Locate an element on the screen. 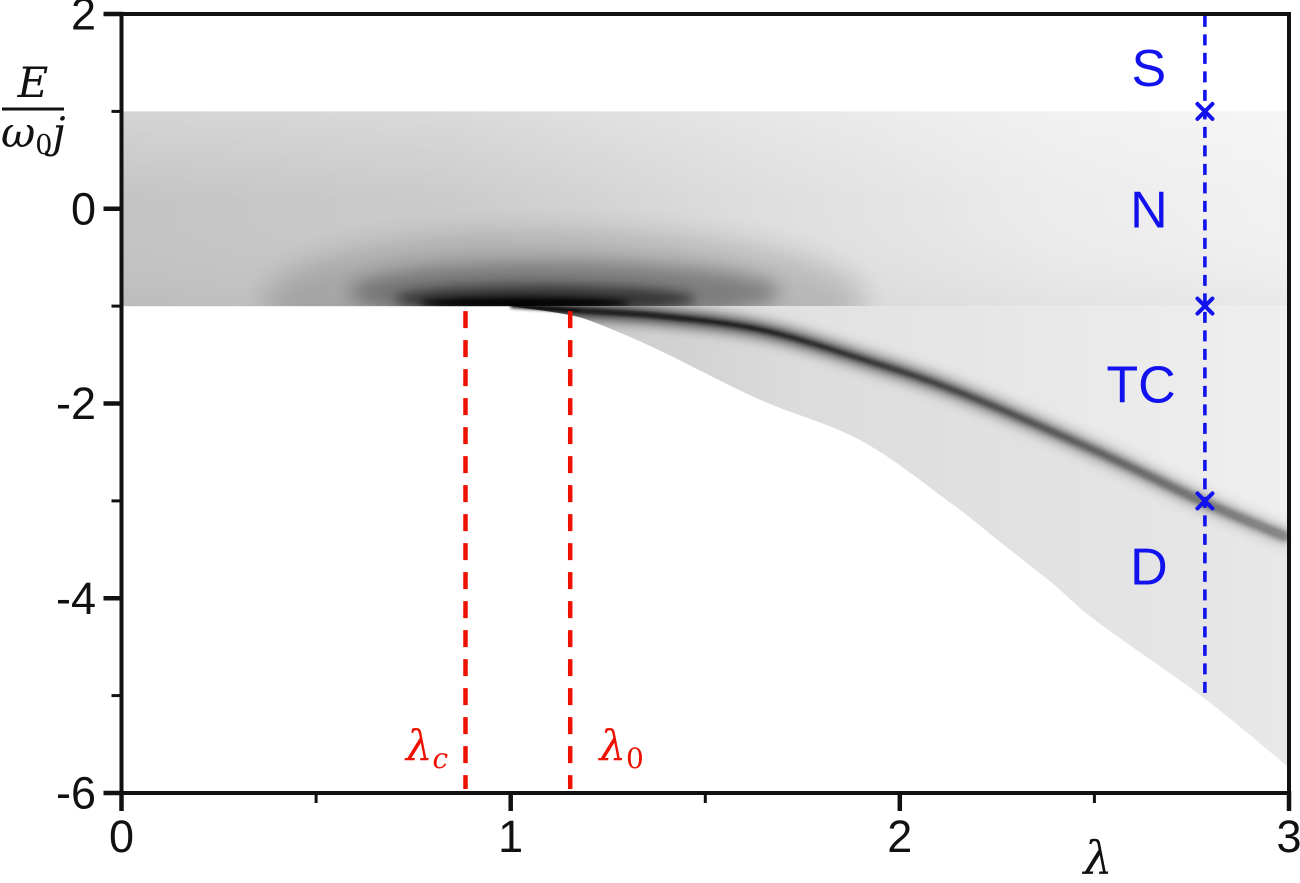 Image resolution: width=1300 pixels, height=883 pixels. svg-text: E is located at coordinates (33, 82).